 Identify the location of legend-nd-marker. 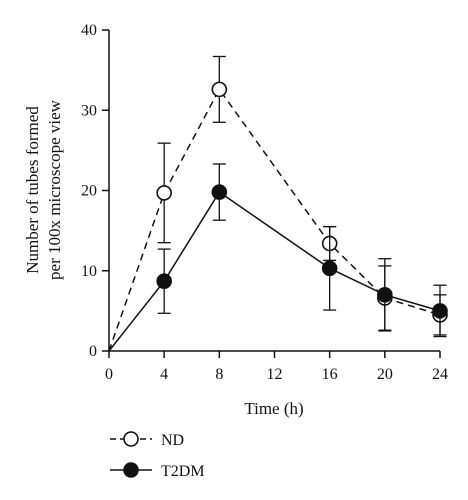
(131, 439).